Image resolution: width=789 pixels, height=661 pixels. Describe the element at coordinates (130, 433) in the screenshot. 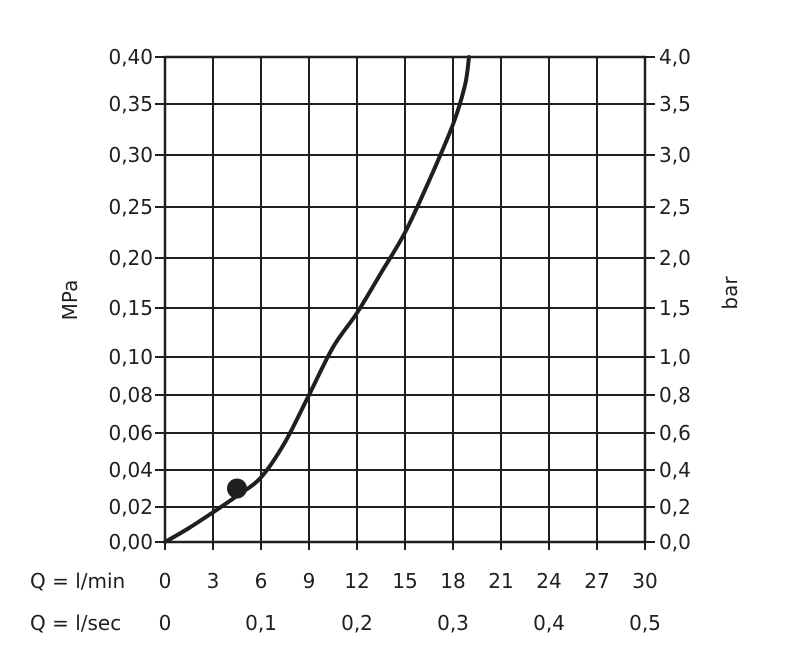

I see `left-tick-label: 0,06` at that location.